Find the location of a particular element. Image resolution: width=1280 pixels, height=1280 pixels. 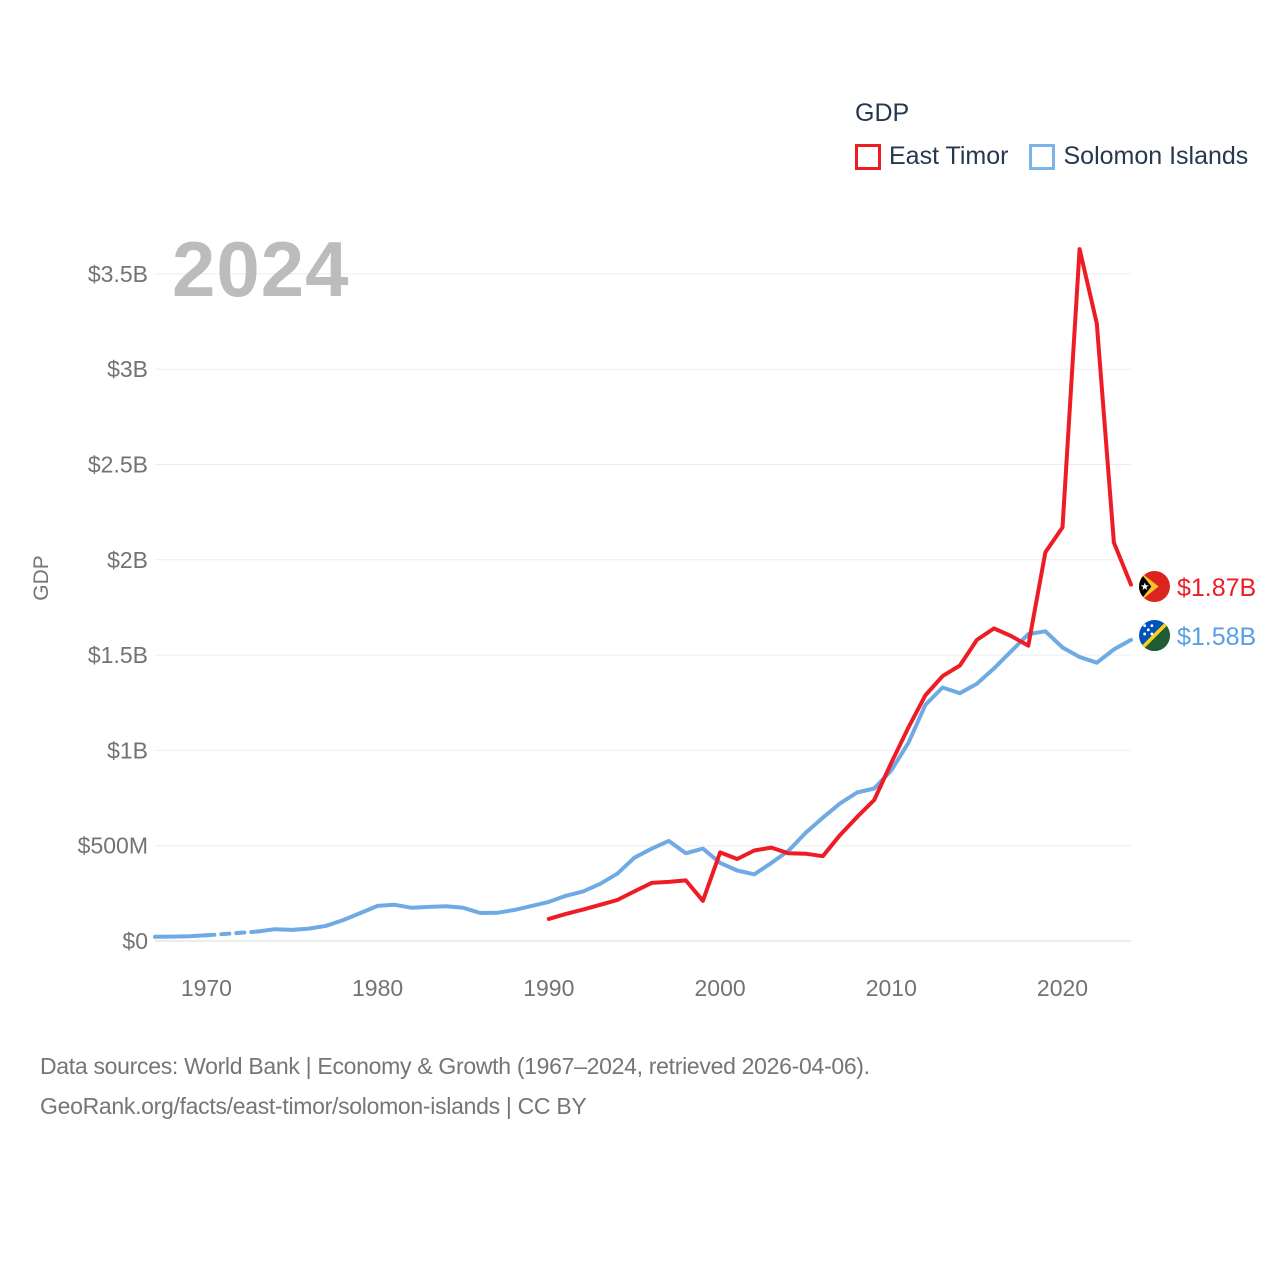

east-timor-swatch is located at coordinates (868, 156).